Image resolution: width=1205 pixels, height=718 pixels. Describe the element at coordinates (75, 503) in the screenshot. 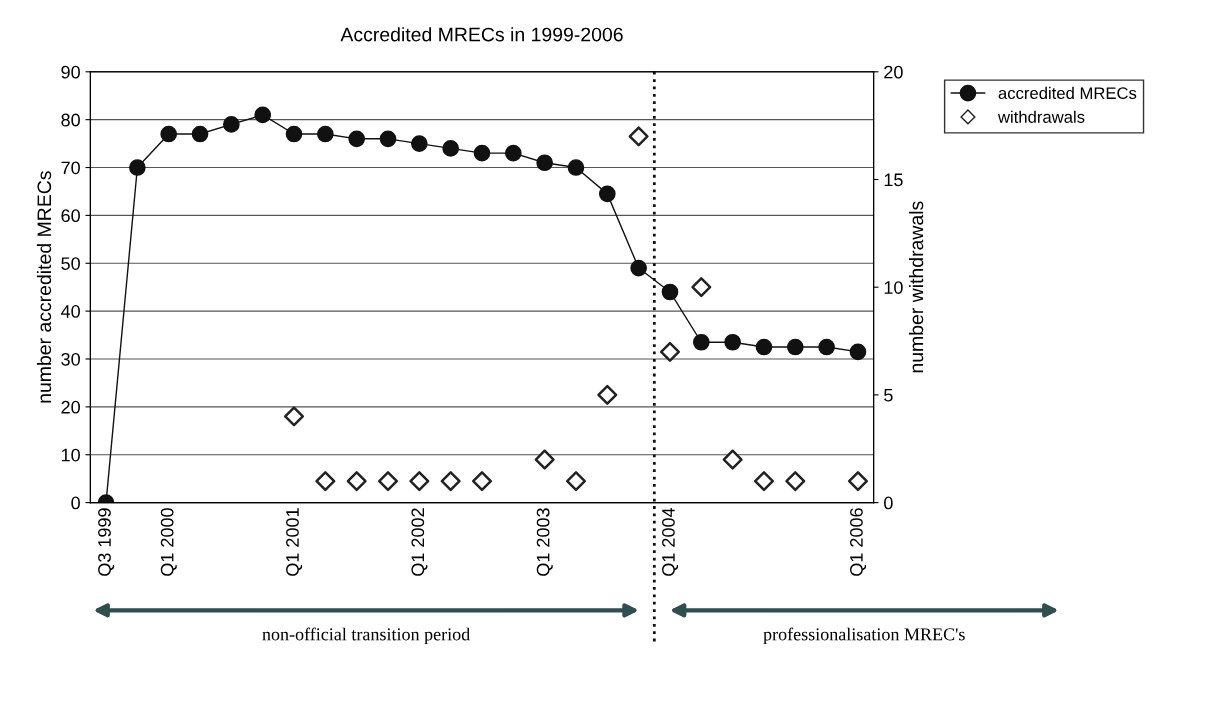

I see `y-tick-label: 0` at that location.